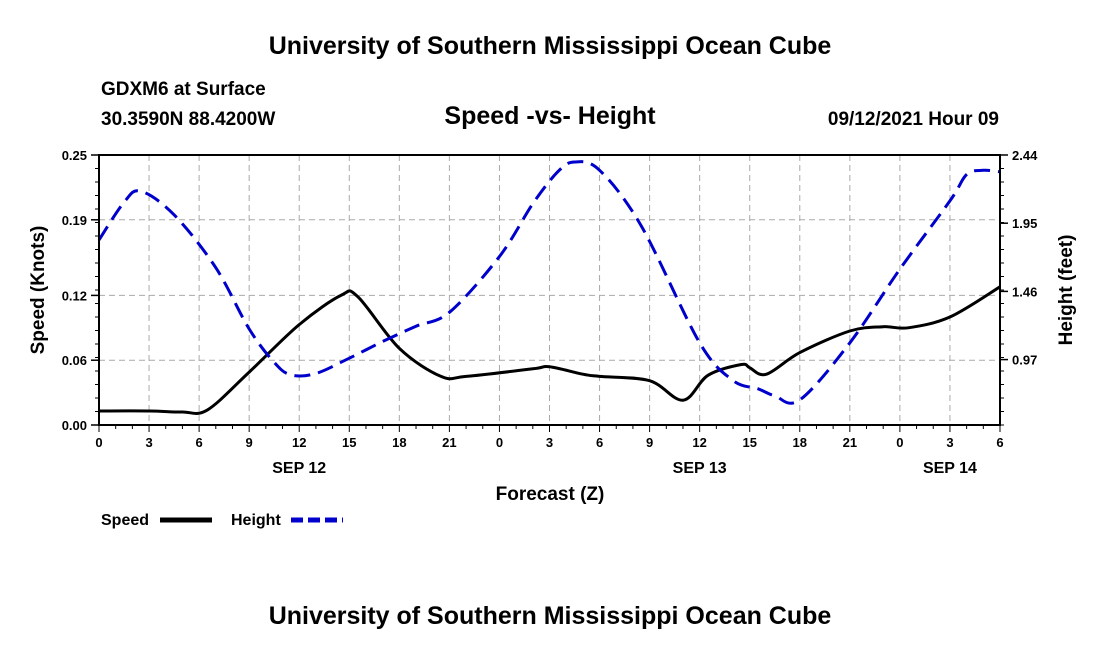 Image resolution: width=1100 pixels, height=650 pixels. I want to click on legend: Speed Height, so click(222, 520).